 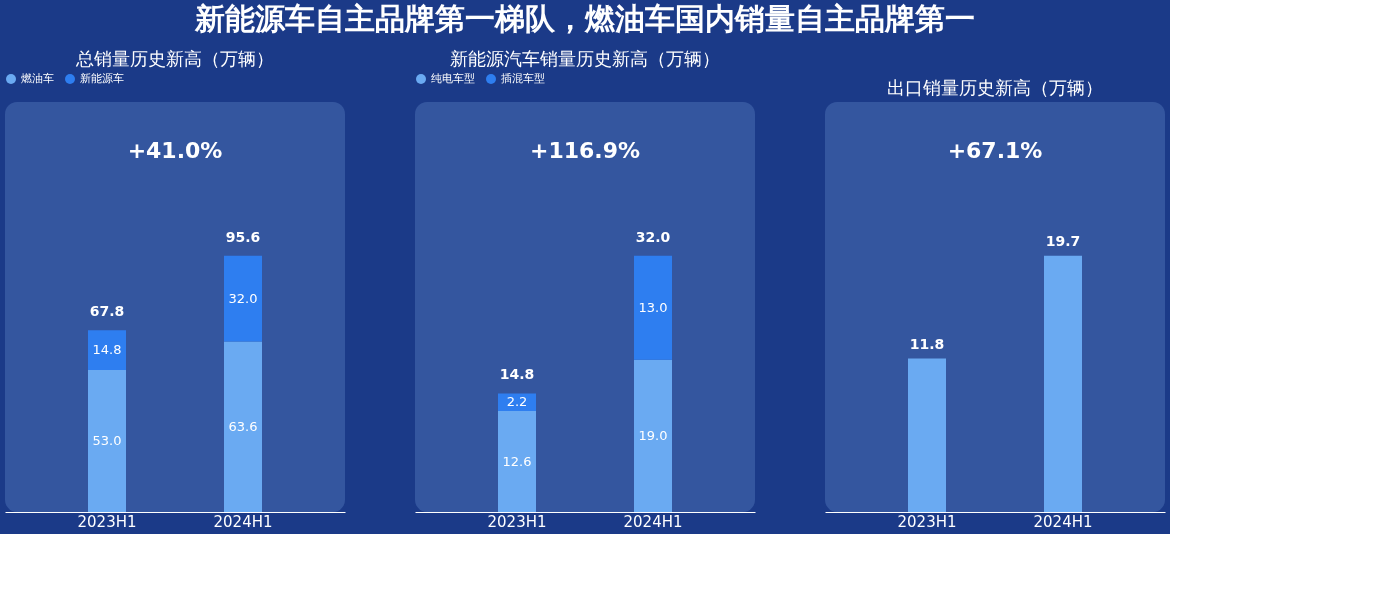 What do you see at coordinates (243, 236) in the screenshot?
I see `total-label: 95.6` at bounding box center [243, 236].